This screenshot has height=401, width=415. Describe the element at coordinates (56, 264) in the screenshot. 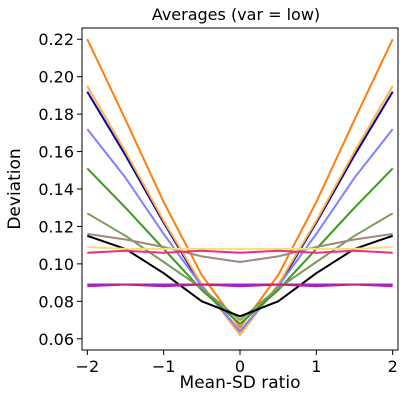

I see `y-tick-label: 0.10` at that location.